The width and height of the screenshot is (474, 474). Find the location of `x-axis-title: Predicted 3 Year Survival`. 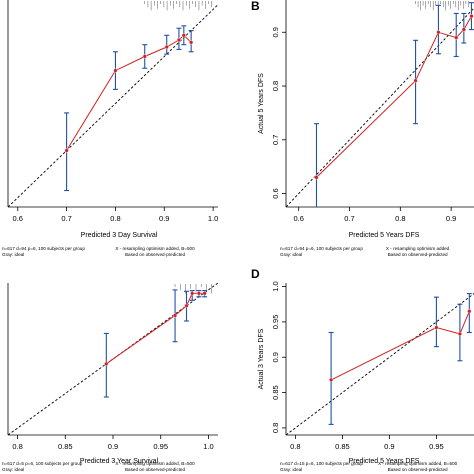

x-axis-title: Predicted 3 Year Survival is located at coordinates (119, 461).